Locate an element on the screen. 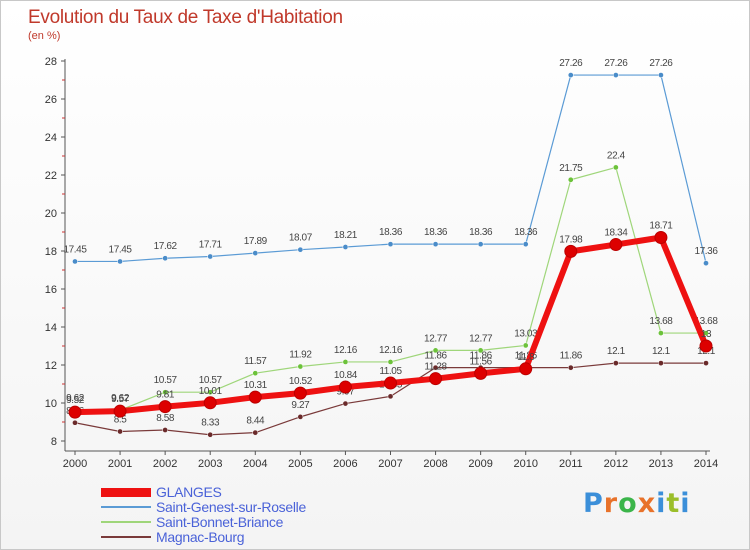 This screenshot has height=550, width=750. data-label: 17.89 is located at coordinates (256, 241).